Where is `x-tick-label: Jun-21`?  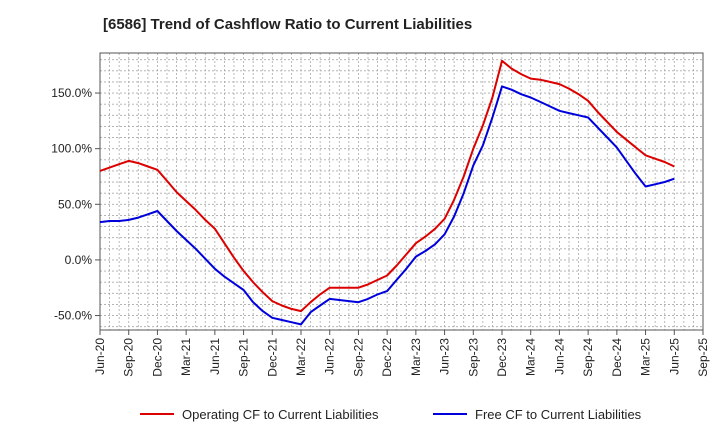
x-tick-label: Jun-21 is located at coordinates (215, 356).